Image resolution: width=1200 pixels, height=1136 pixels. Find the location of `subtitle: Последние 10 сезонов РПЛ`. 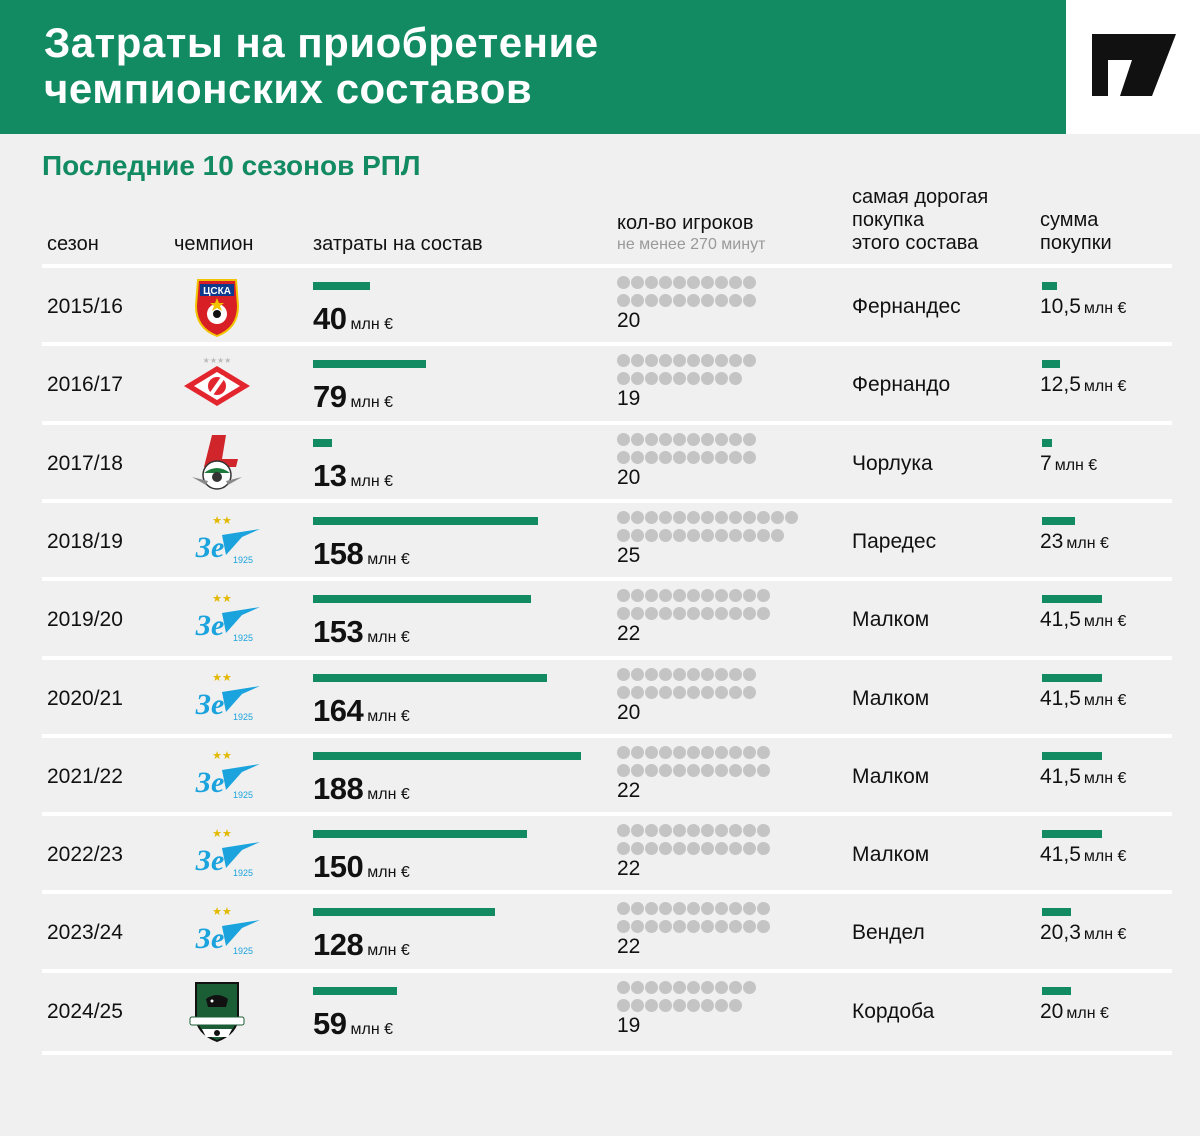

subtitle: Последние 10 сезонов РПЛ is located at coordinates (231, 165).